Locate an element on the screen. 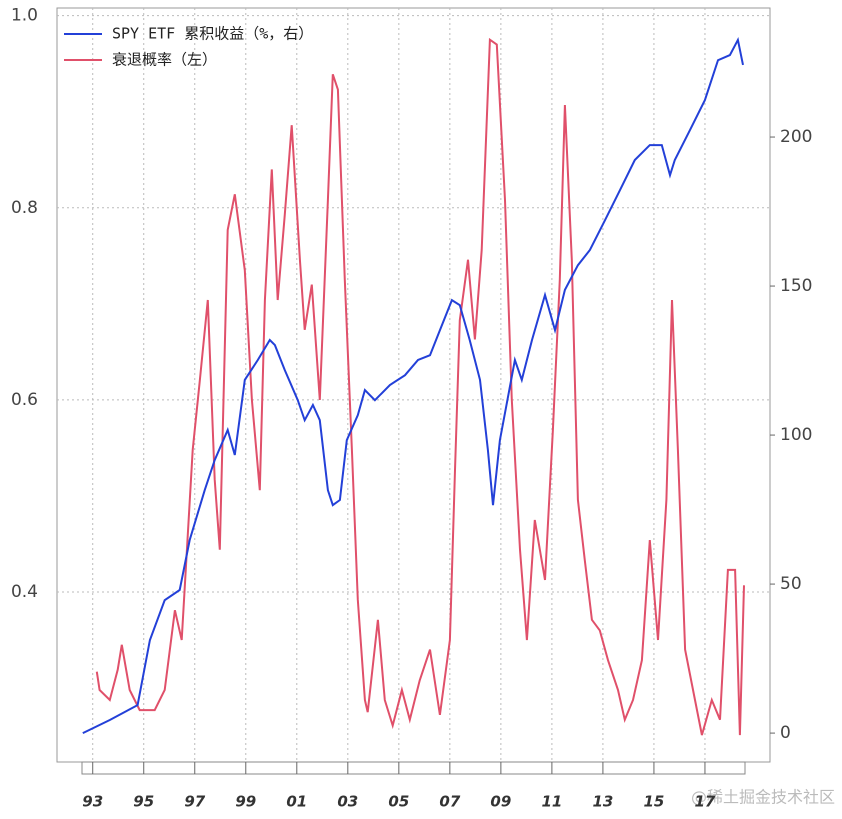  x-tick-label: 01 is located at coordinates (296, 802).